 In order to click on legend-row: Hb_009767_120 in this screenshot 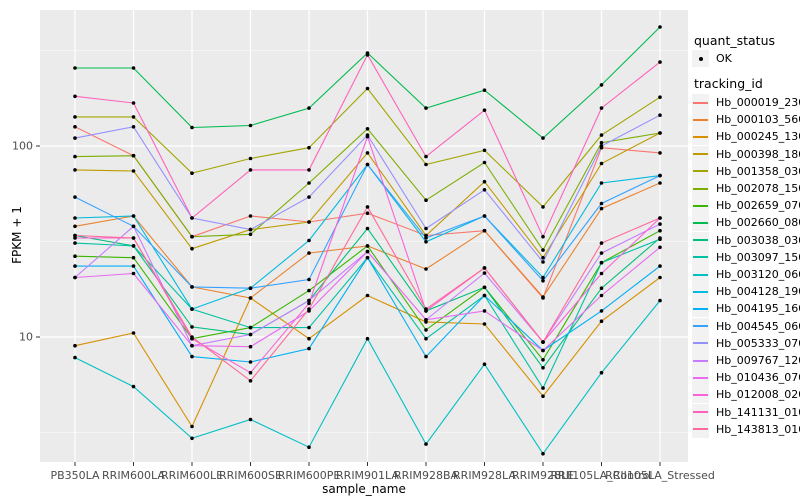, I will do `click(746, 360)`.